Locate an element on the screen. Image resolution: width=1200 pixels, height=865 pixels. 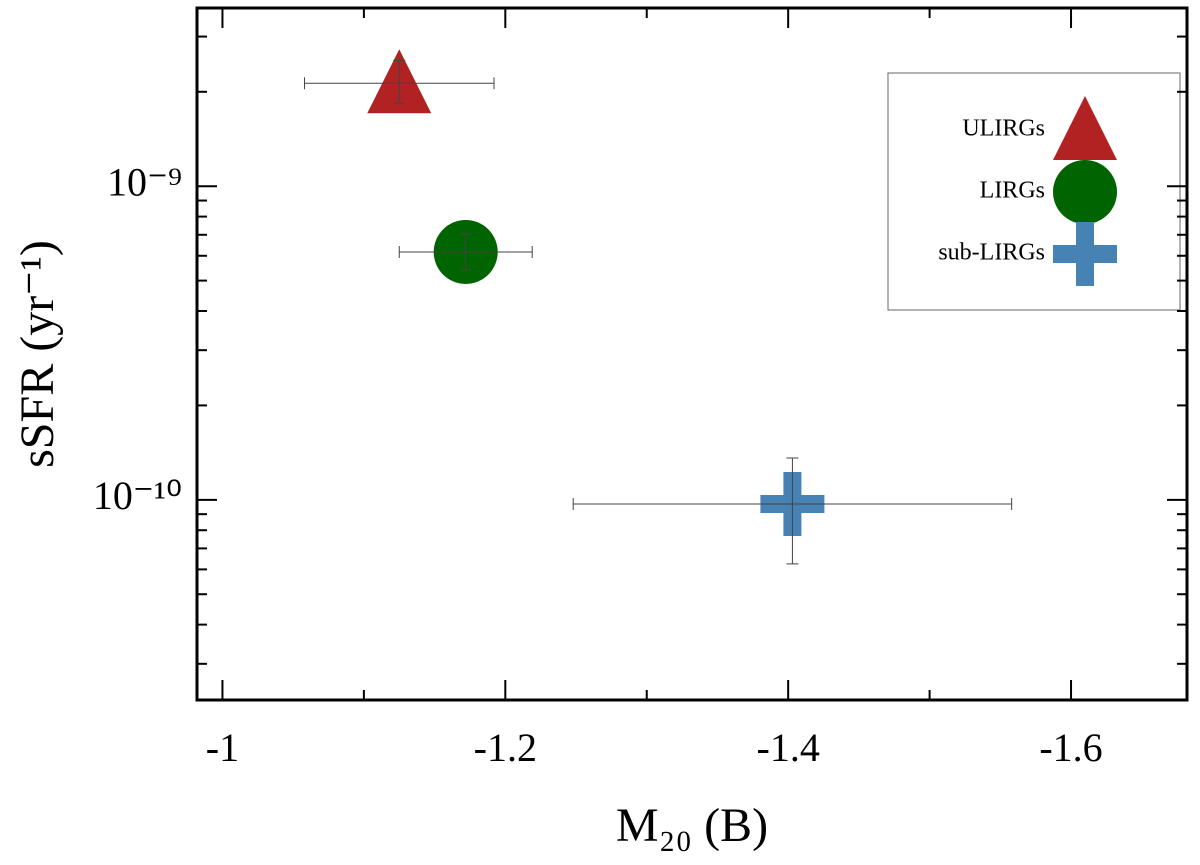
x-tick-label: -1.4 is located at coordinates (788, 747).